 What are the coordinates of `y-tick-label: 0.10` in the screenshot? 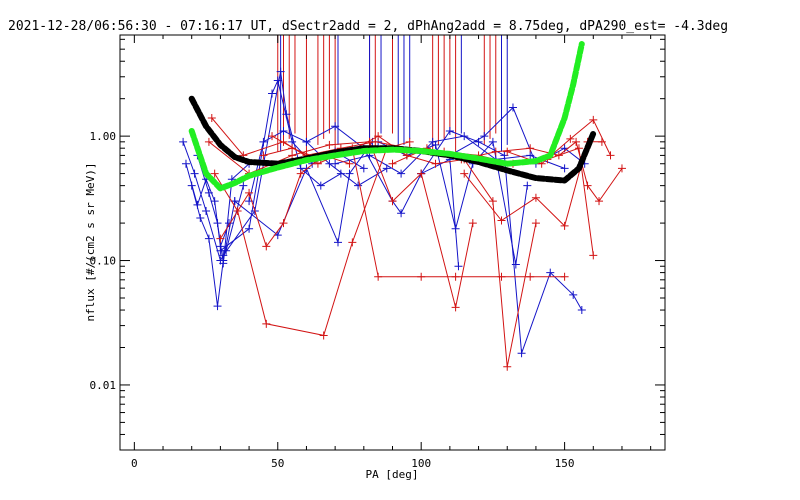 It's located at (103, 261).